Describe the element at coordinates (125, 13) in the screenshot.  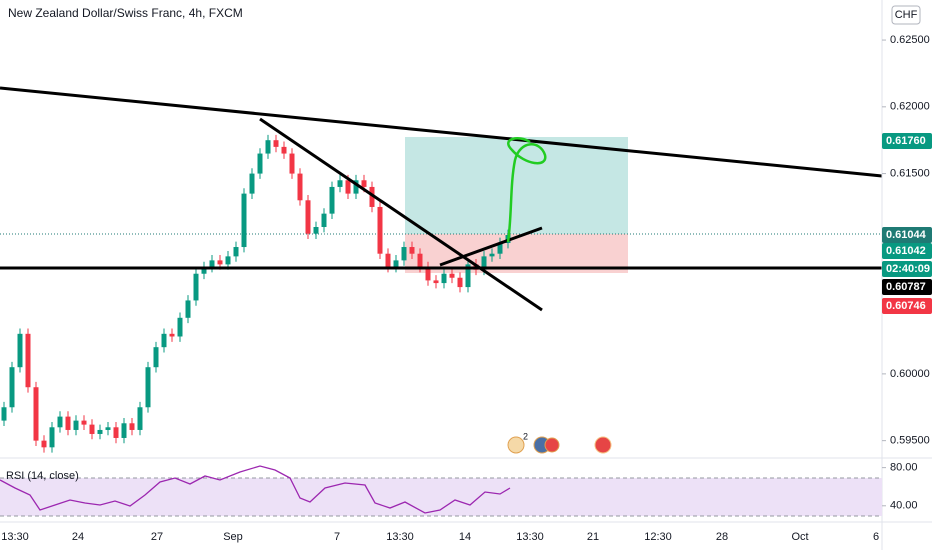
I see `chart-title: New Zealand Dollar/Swiss Franc, 4h, FXCM` at that location.